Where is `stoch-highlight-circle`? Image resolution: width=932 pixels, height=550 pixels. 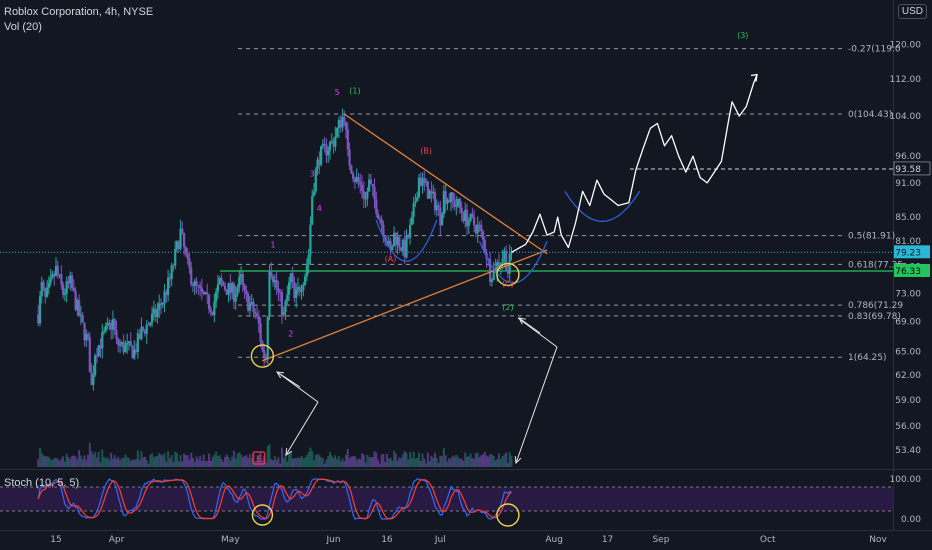 stoch-highlight-circle is located at coordinates (262, 515).